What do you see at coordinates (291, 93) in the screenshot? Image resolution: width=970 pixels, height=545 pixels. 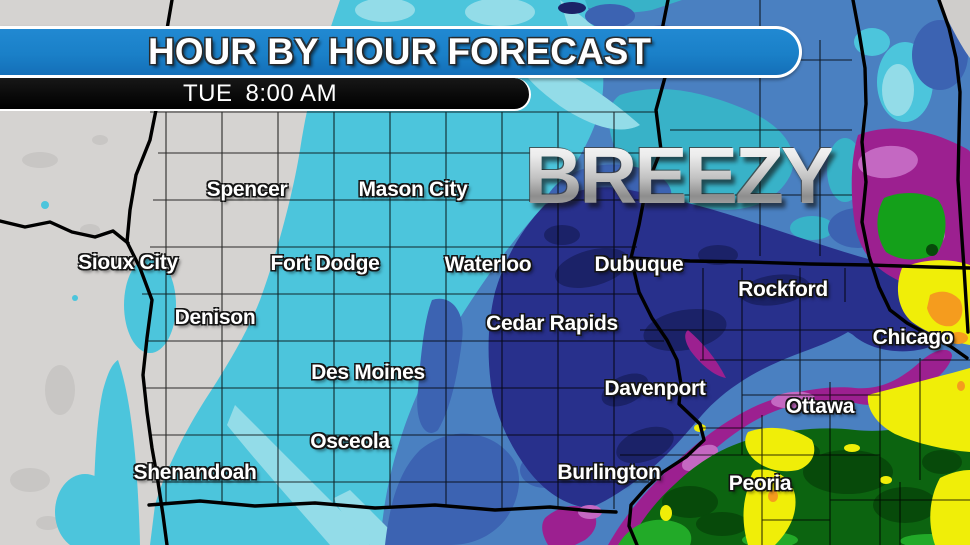 I see `timestamp-time: 8:00 AM` at bounding box center [291, 93].